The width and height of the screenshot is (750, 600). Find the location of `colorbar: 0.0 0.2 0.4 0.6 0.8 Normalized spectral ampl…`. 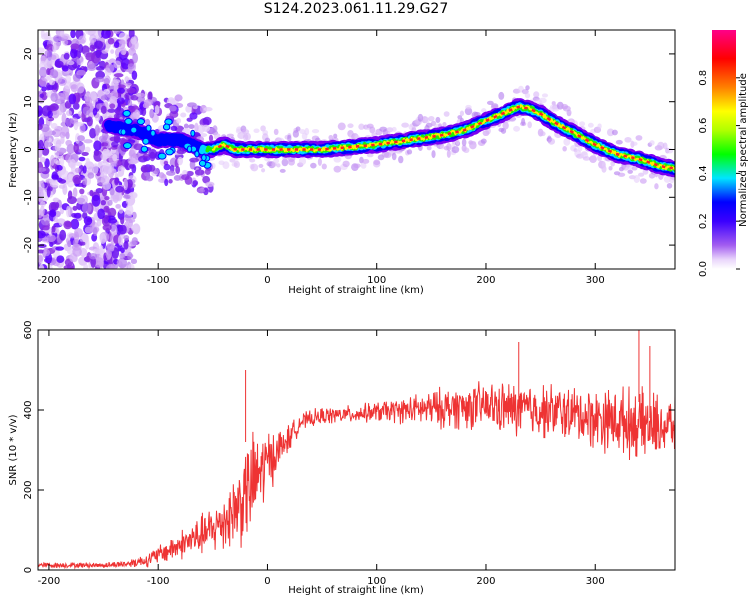

colorbar: 0.0 0.2 0.4 0.6 0.8 Normalized spectral ampl… is located at coordinates (723, 153).